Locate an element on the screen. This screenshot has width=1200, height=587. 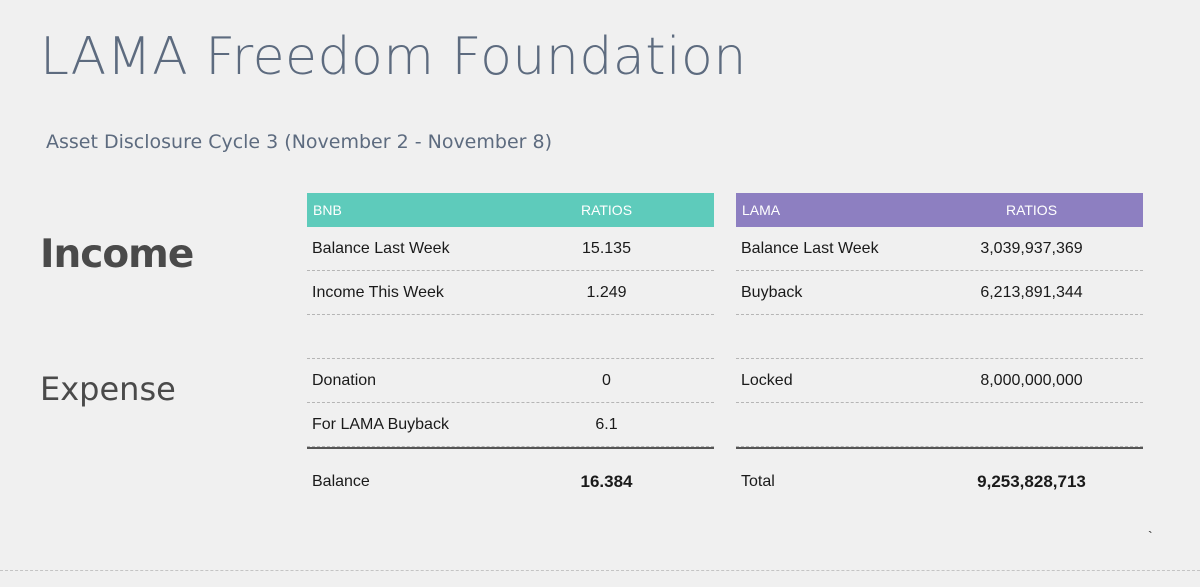
bnb-table-header: BNB RATIOS is located at coordinates (510, 210).